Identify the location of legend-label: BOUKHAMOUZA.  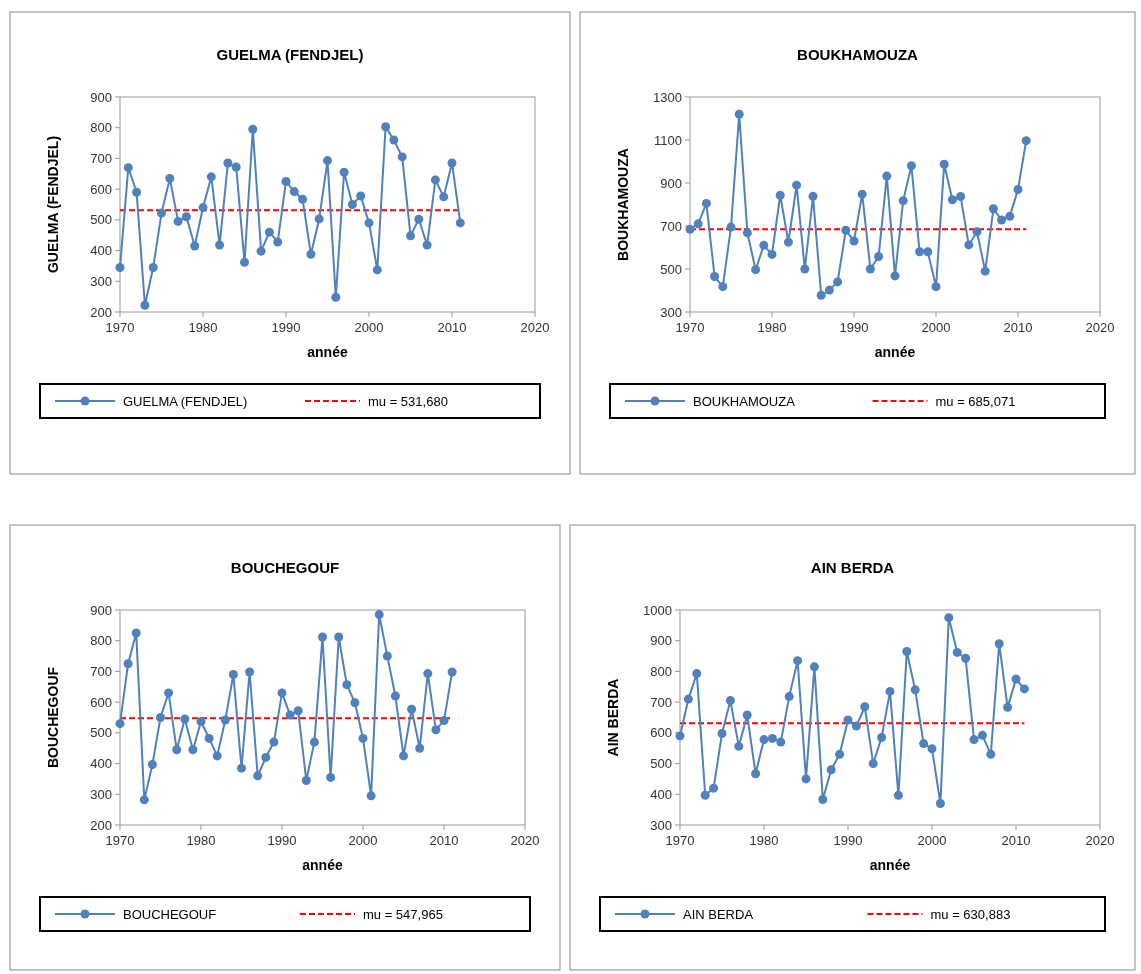
(744, 401).